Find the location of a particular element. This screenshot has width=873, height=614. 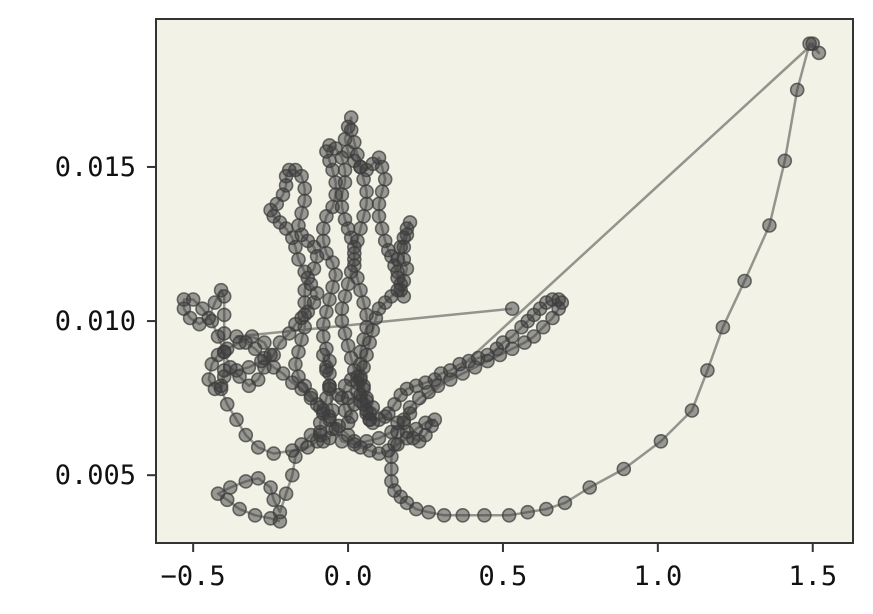

y-axis: 0.005 0.010 0.015 is located at coordinates (105, 321).